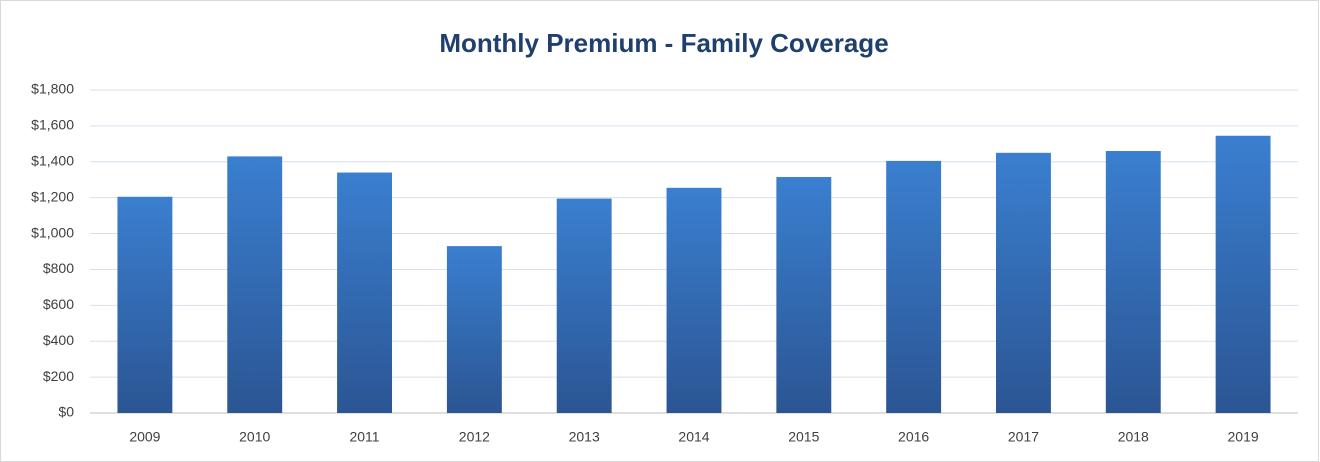 The image size is (1320, 462). Describe the element at coordinates (58, 340) in the screenshot. I see `y-tick-label: $400` at that location.